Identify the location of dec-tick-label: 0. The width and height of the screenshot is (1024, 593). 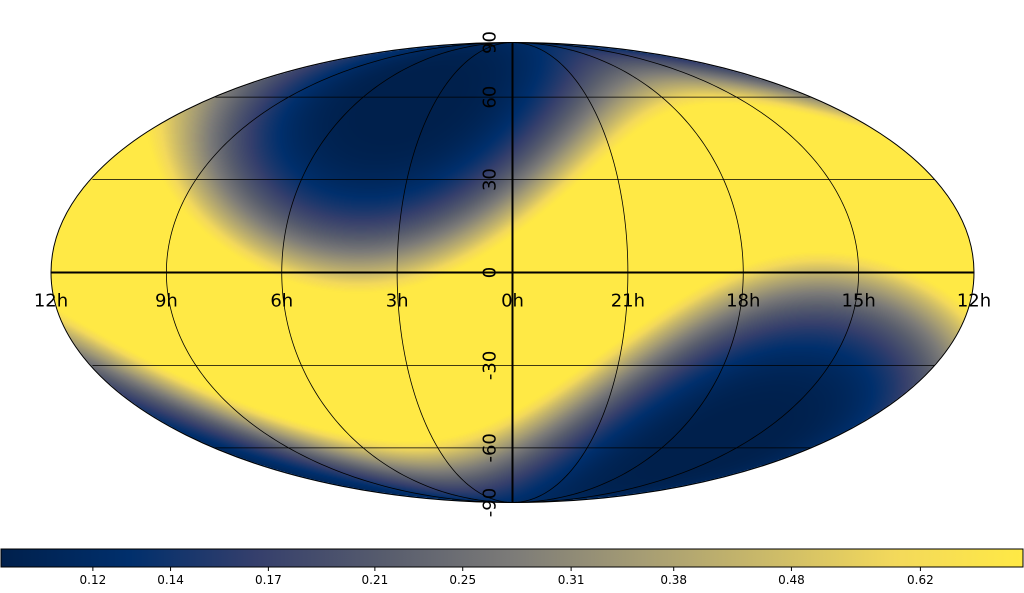
(490, 272).